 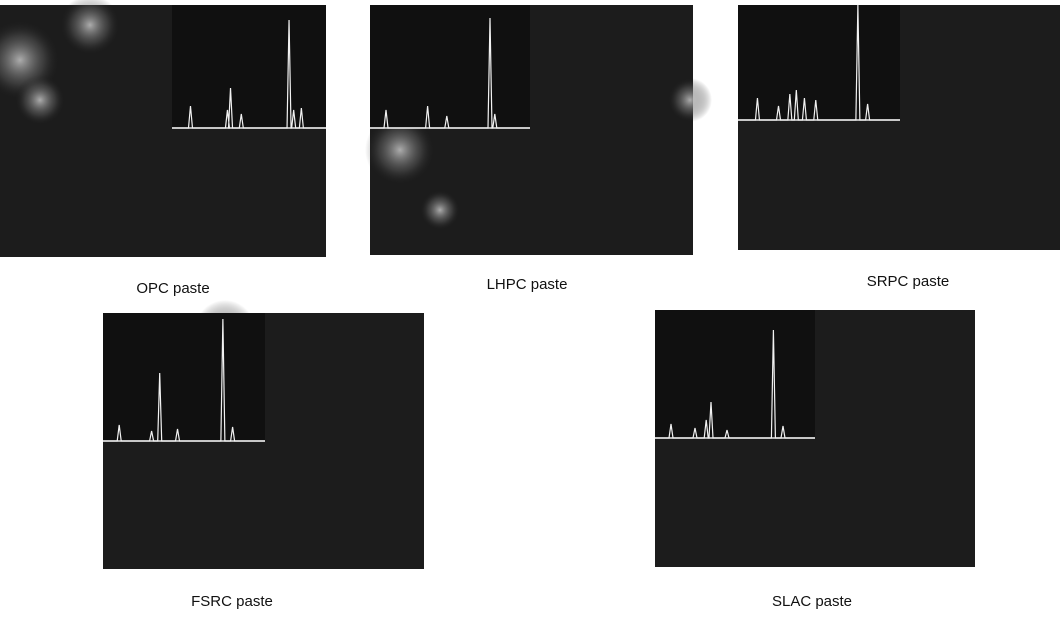 What do you see at coordinates (232, 601) in the screenshot?
I see `caption: FSRC paste` at bounding box center [232, 601].